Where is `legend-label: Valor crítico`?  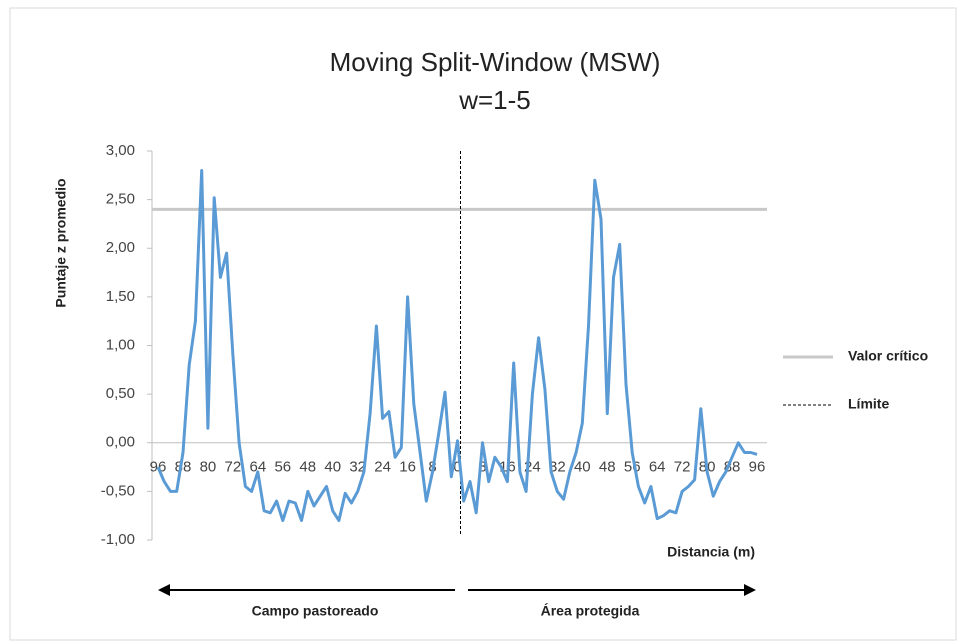
legend-label: Valor crítico is located at coordinates (888, 356).